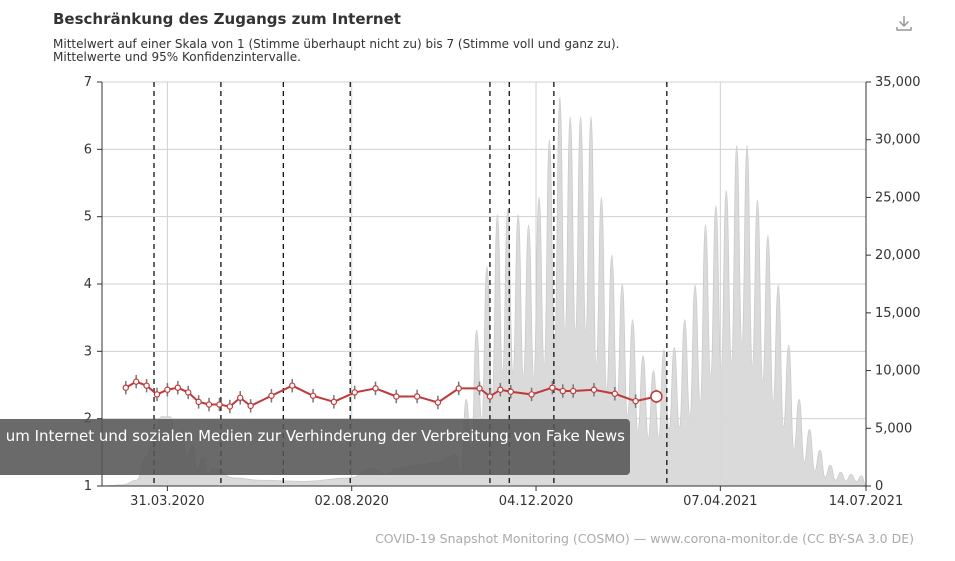 This screenshot has width=955, height=561. What do you see at coordinates (536, 501) in the screenshot?
I see `x-tick-label: 04.12.2020` at bounding box center [536, 501].